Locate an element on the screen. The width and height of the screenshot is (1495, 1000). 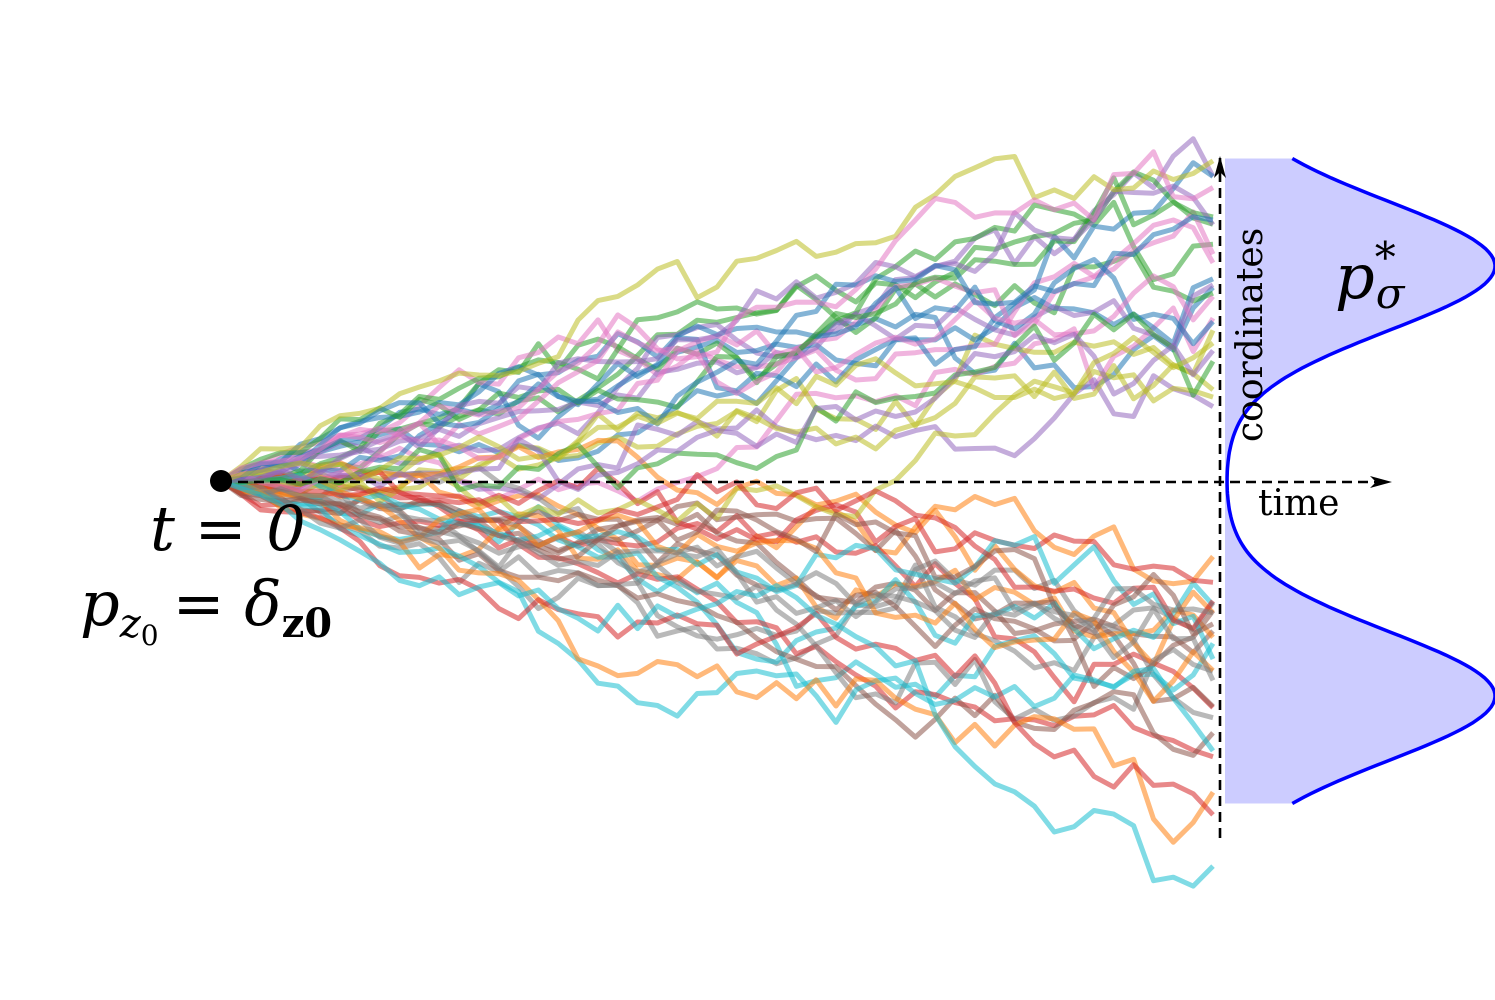
time-axis-label: time is located at coordinates (1298, 503).